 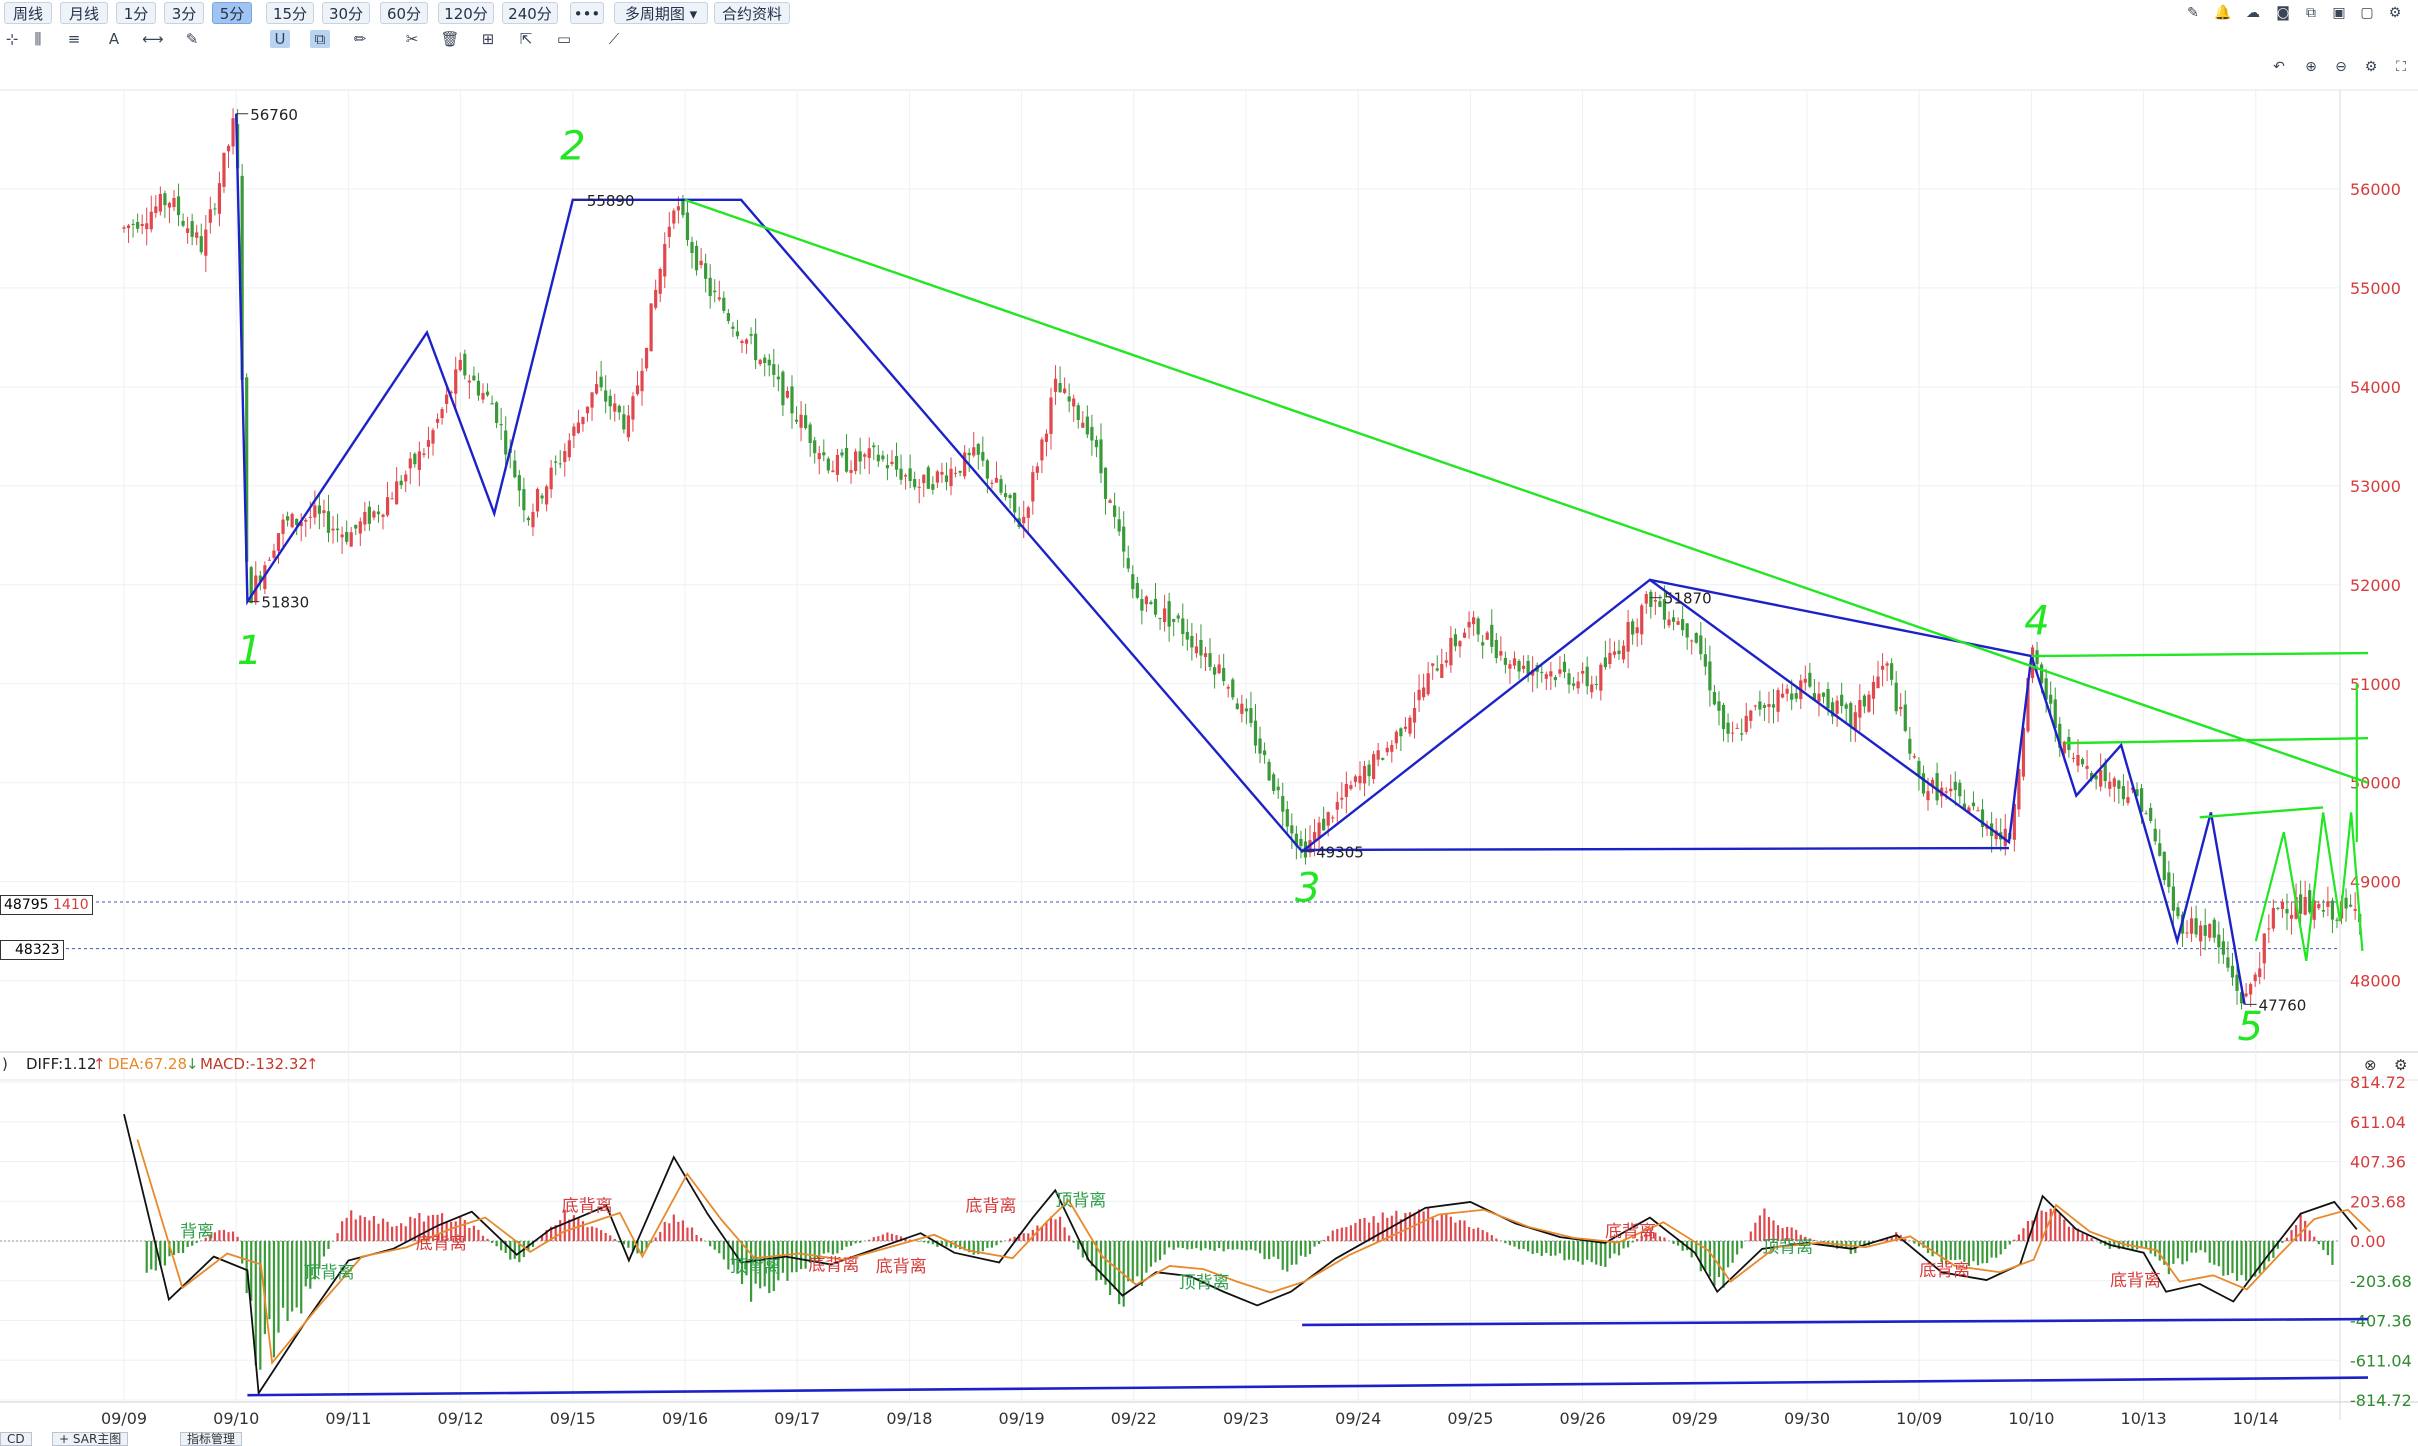 I want to click on period-120min-button: 120分, so click(x=466, y=13).